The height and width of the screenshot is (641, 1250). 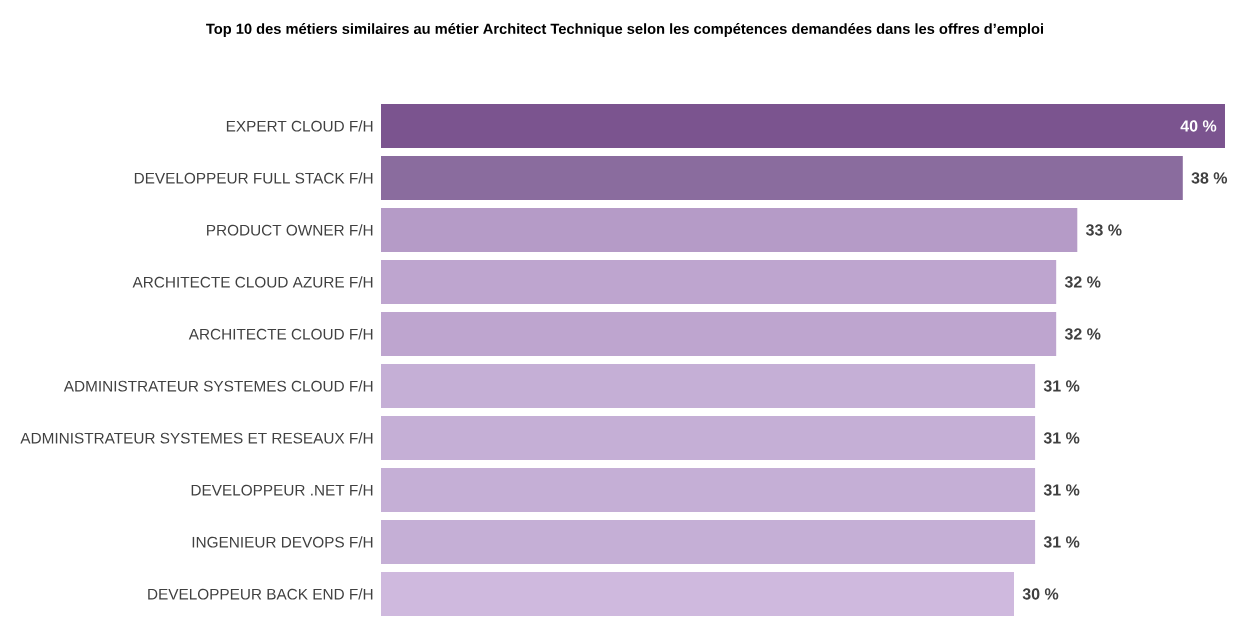 What do you see at coordinates (625, 30) in the screenshot?
I see `chart-title: Top 10 des métiers similaires au métier Architect Technique selon les compétences demandées dans les offres d’emploi` at bounding box center [625, 30].